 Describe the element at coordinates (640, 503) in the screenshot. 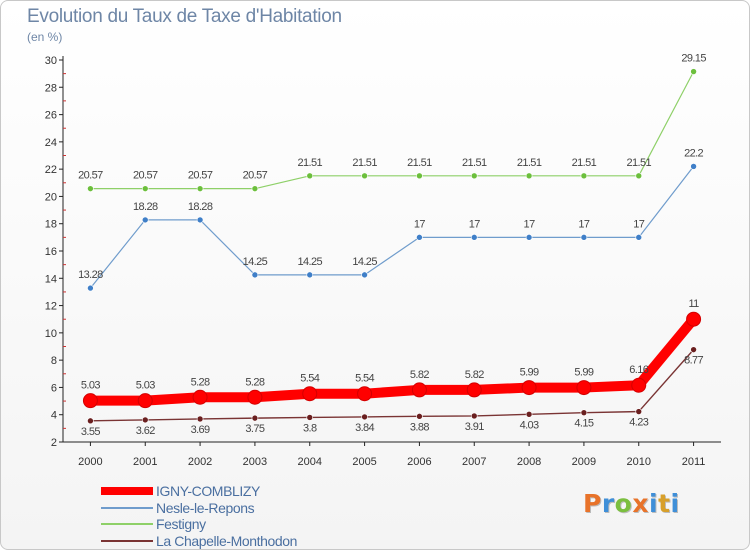

I see `logo-letter: x` at that location.